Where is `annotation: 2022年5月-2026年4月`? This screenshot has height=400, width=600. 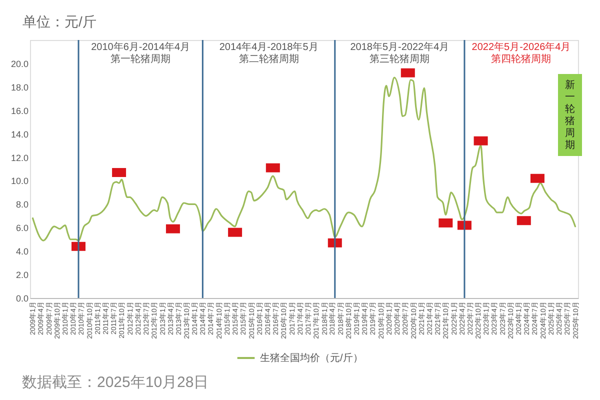 annotation: 2022年5月-2026年4月 is located at coordinates (521, 47).